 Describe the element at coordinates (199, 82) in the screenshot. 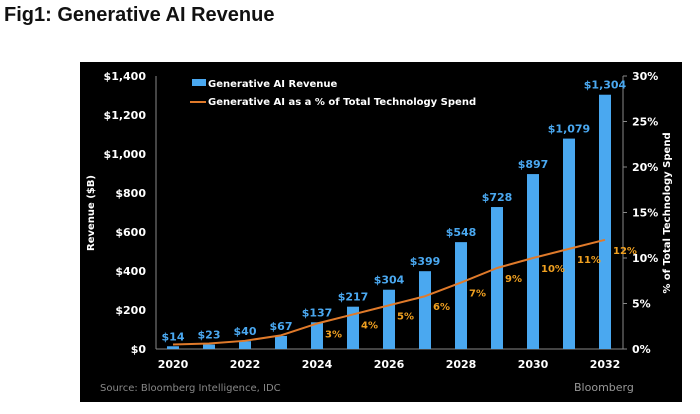

I see `legend-bar-swatch` at that location.